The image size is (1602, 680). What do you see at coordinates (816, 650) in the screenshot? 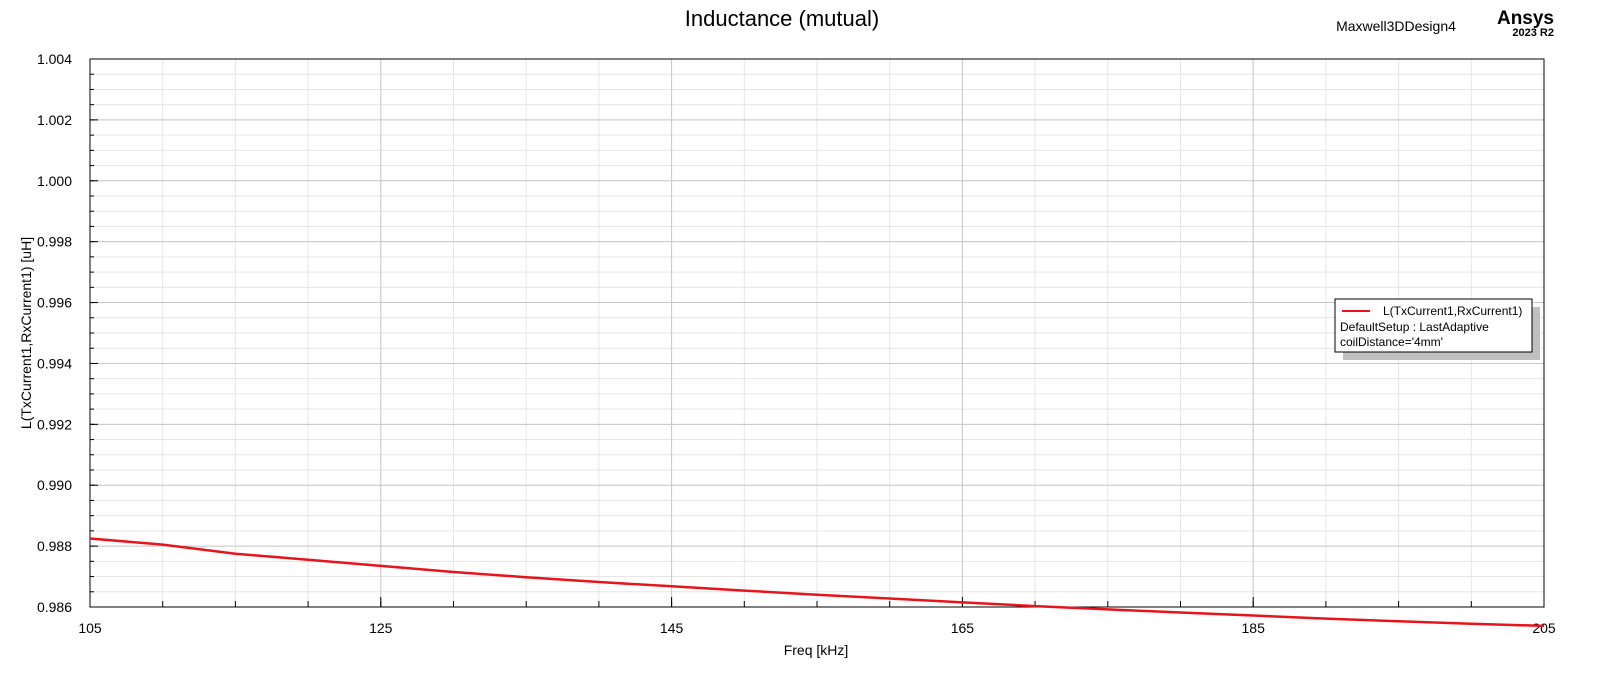
I see `x-axis-label: Freq [kHz]` at bounding box center [816, 650].